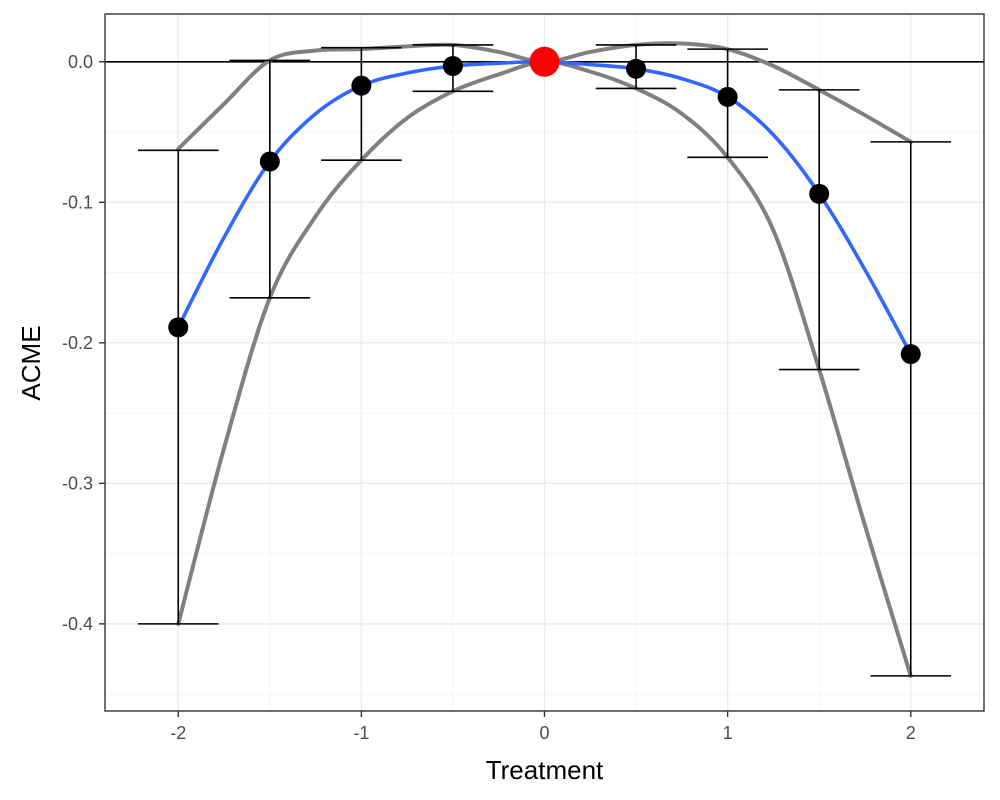  Describe the element at coordinates (77, 343) in the screenshot. I see `y-tick-label: -0.2` at that location.